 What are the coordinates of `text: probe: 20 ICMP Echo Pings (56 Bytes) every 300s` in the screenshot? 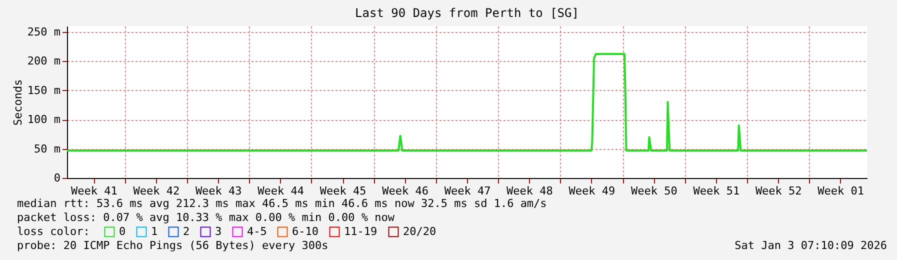 It's located at (172, 245).